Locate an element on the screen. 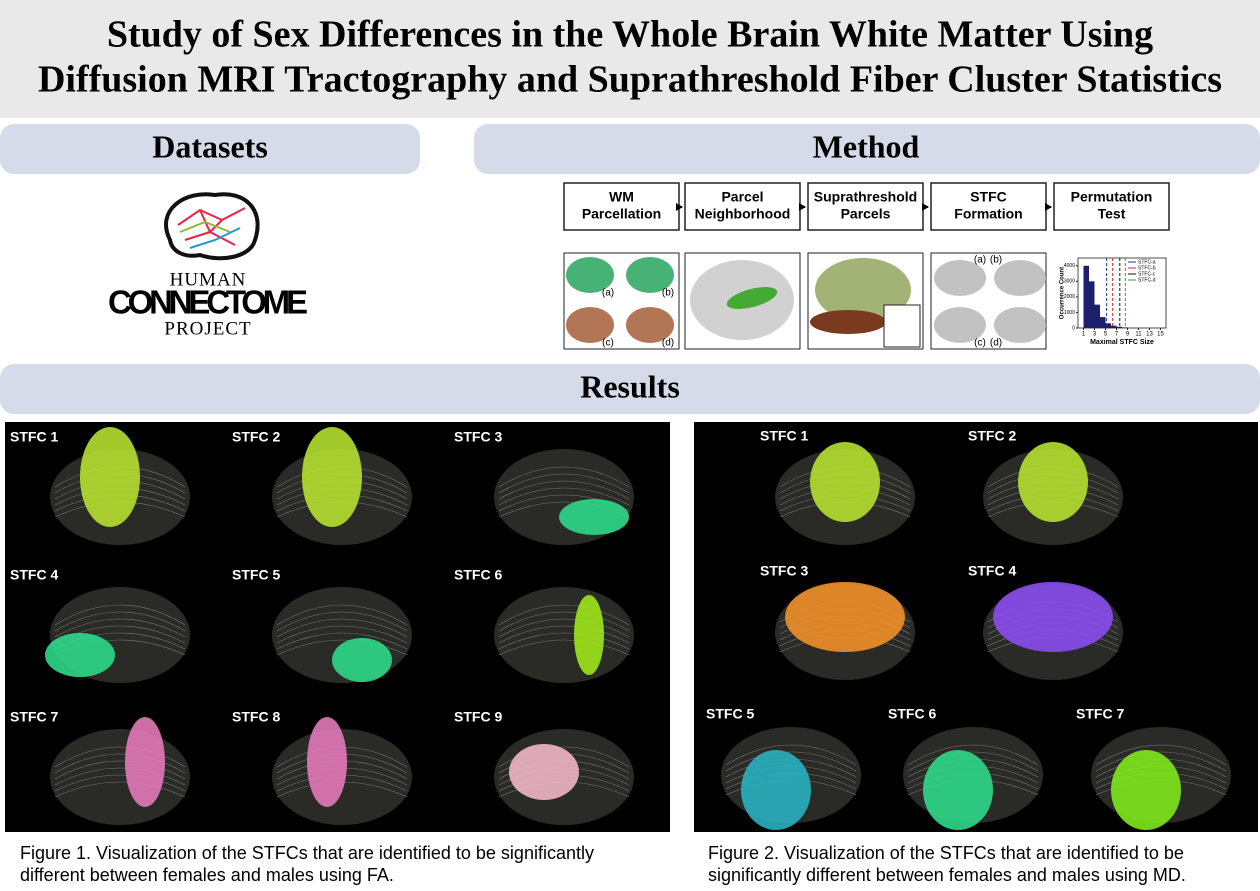  legend-label: STFC-d is located at coordinates (1147, 280).